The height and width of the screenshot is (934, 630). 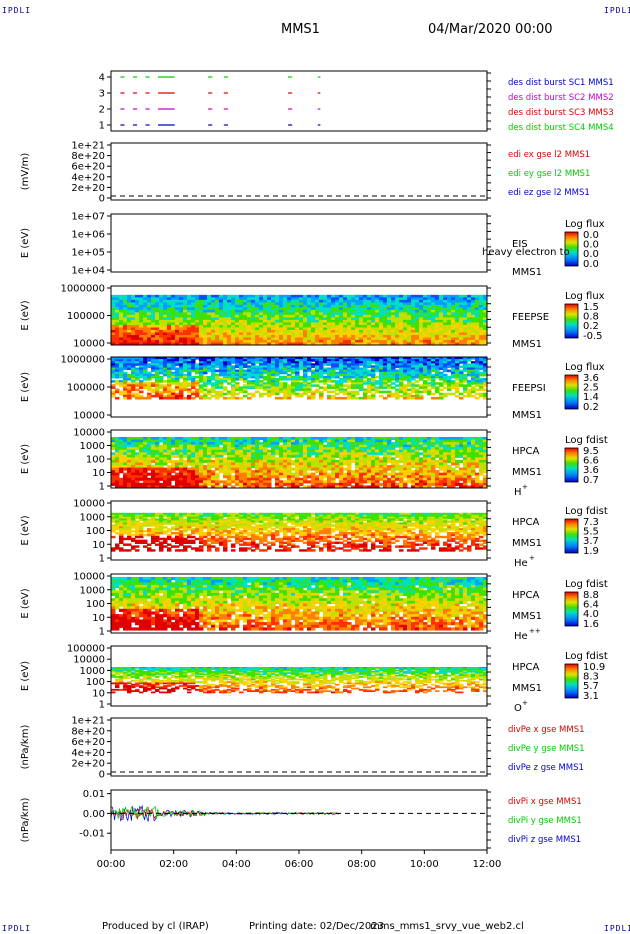 What do you see at coordinates (88, 235) in the screenshot?
I see `y-tick-label: 1e+06` at bounding box center [88, 235].